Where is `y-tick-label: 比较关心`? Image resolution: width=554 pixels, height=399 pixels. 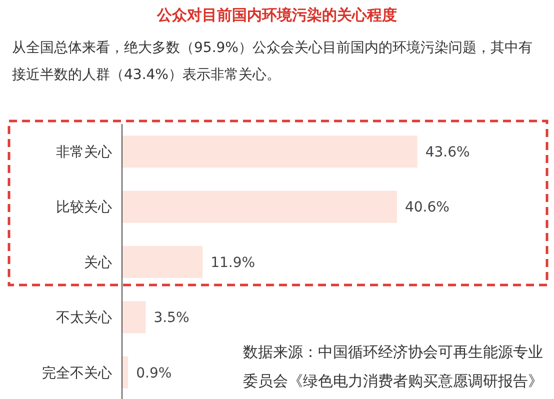
y-tick-label: 比较关心 is located at coordinates (84, 208).